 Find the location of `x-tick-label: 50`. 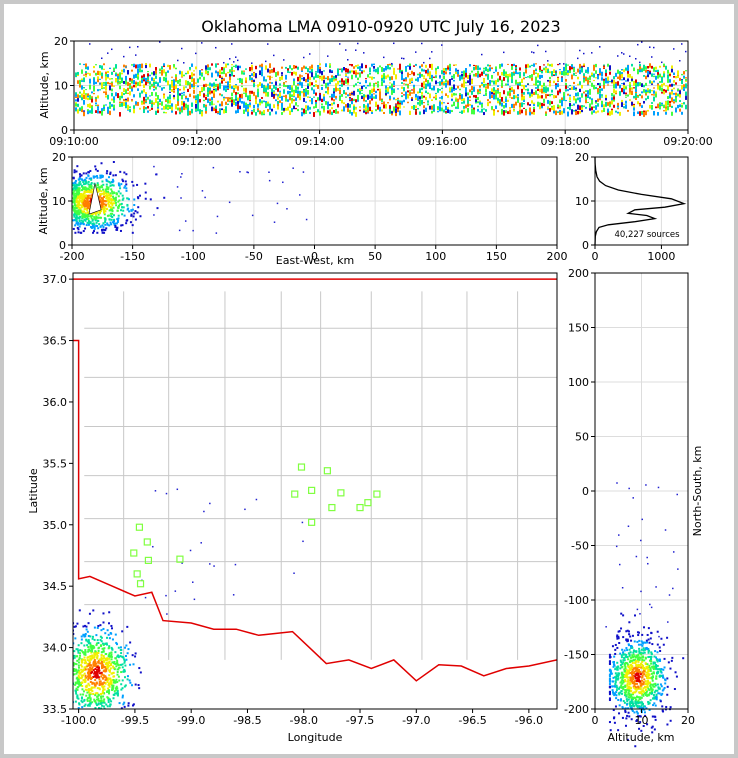

x-tick-label: 50 is located at coordinates (375, 256).